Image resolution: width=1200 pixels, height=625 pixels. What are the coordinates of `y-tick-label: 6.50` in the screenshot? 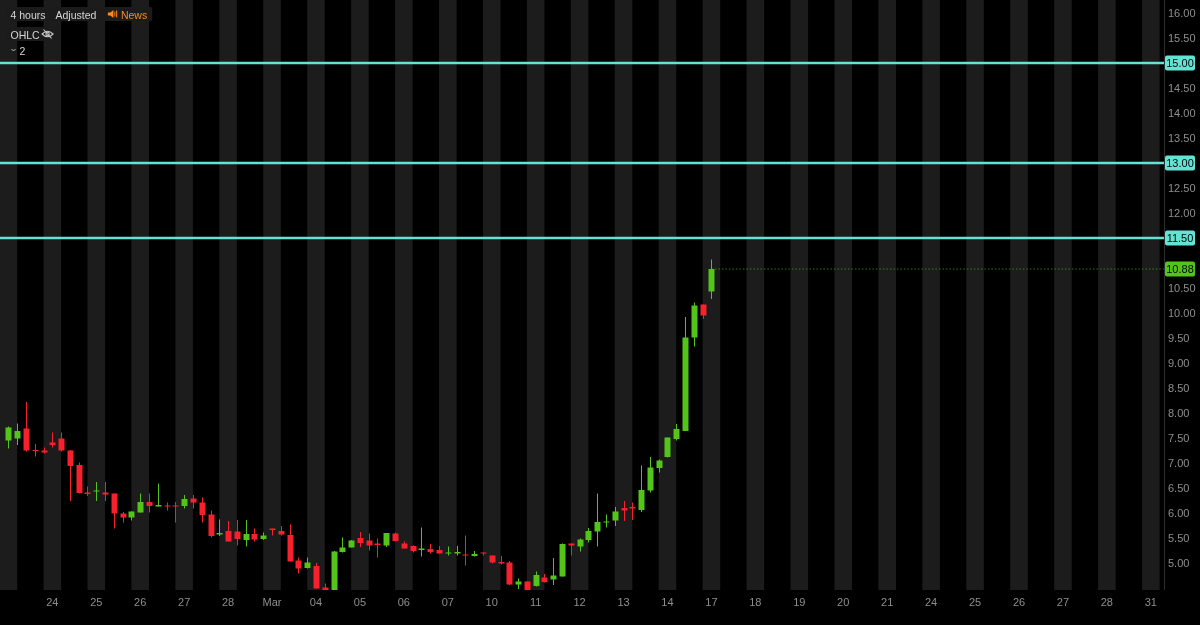 It's located at (1179, 488).